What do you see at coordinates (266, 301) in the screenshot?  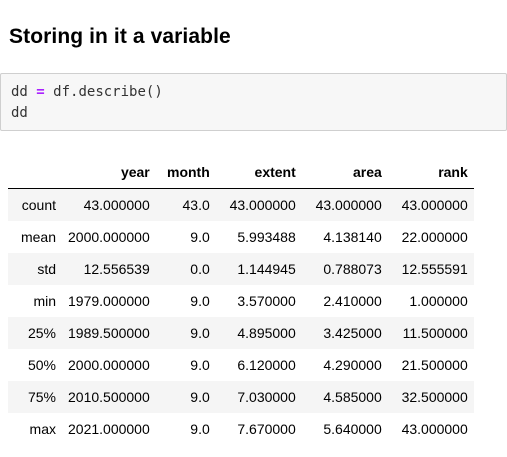 I see `table-cell: 3.570000` at bounding box center [266, 301].